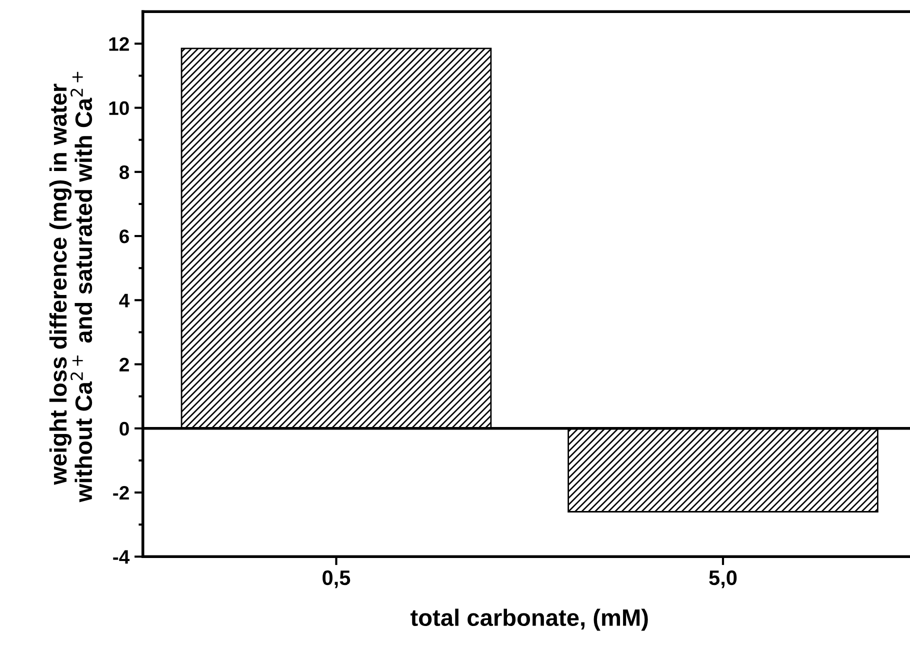  Describe the element at coordinates (121, 493) in the screenshot. I see `y-tick-label: -2` at that location.